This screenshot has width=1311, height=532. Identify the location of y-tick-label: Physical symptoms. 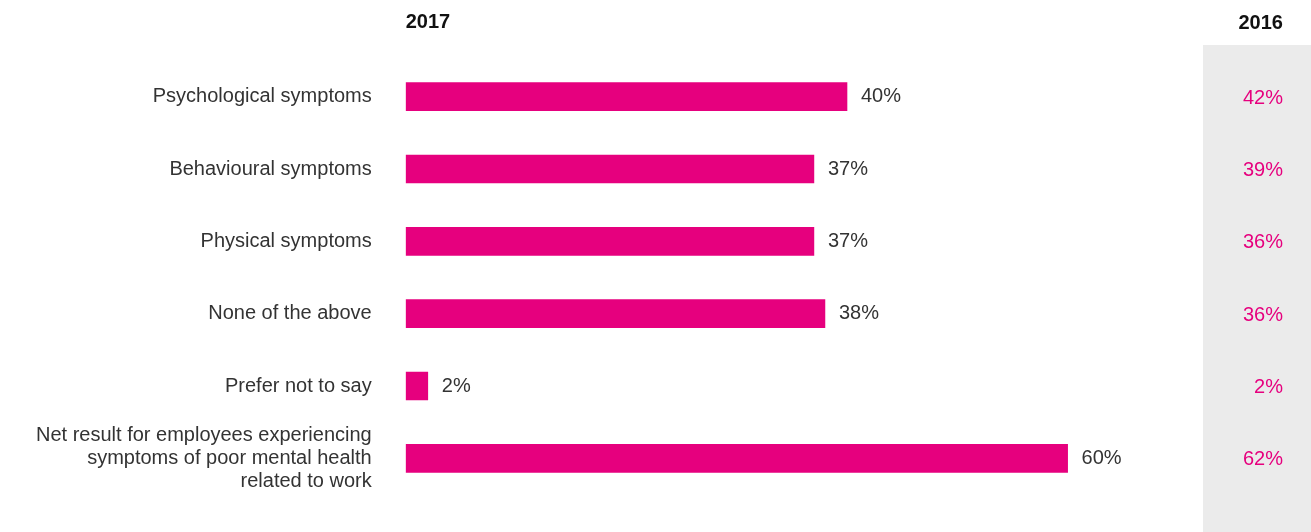
(286, 239).